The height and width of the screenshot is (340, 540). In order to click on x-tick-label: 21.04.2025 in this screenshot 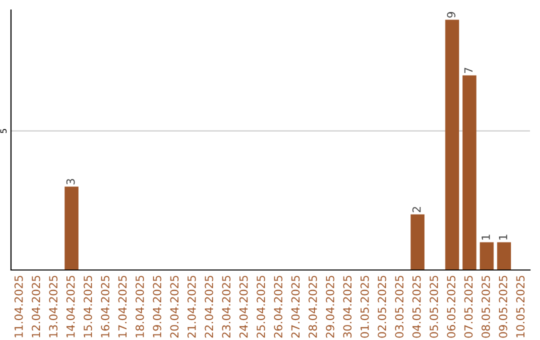, I will do `click(191, 307)`.